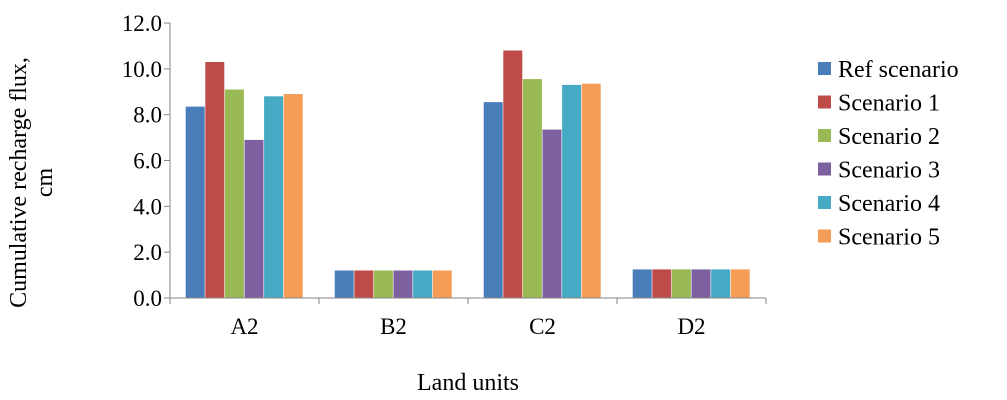 The image size is (1007, 400). Describe the element at coordinates (195, 202) in the screenshot. I see `bar-ref-scenario-a2` at that location.